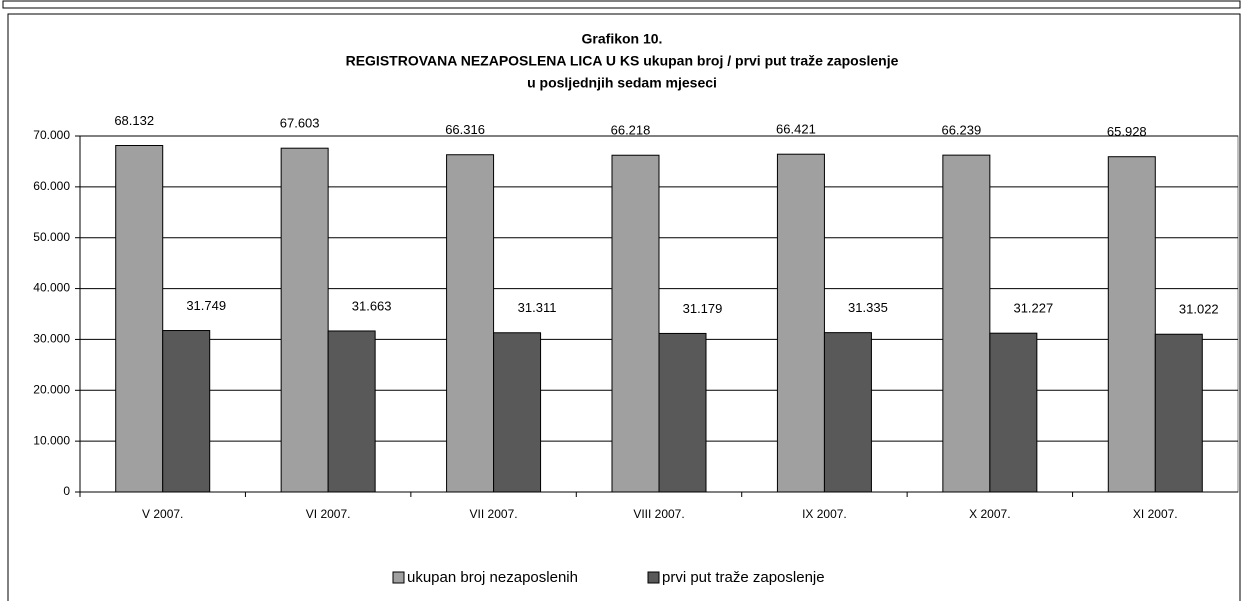 This screenshot has height=601, width=1244. Describe the element at coordinates (51, 135) in the screenshot. I see `y-tick-label: 70.000` at that location.